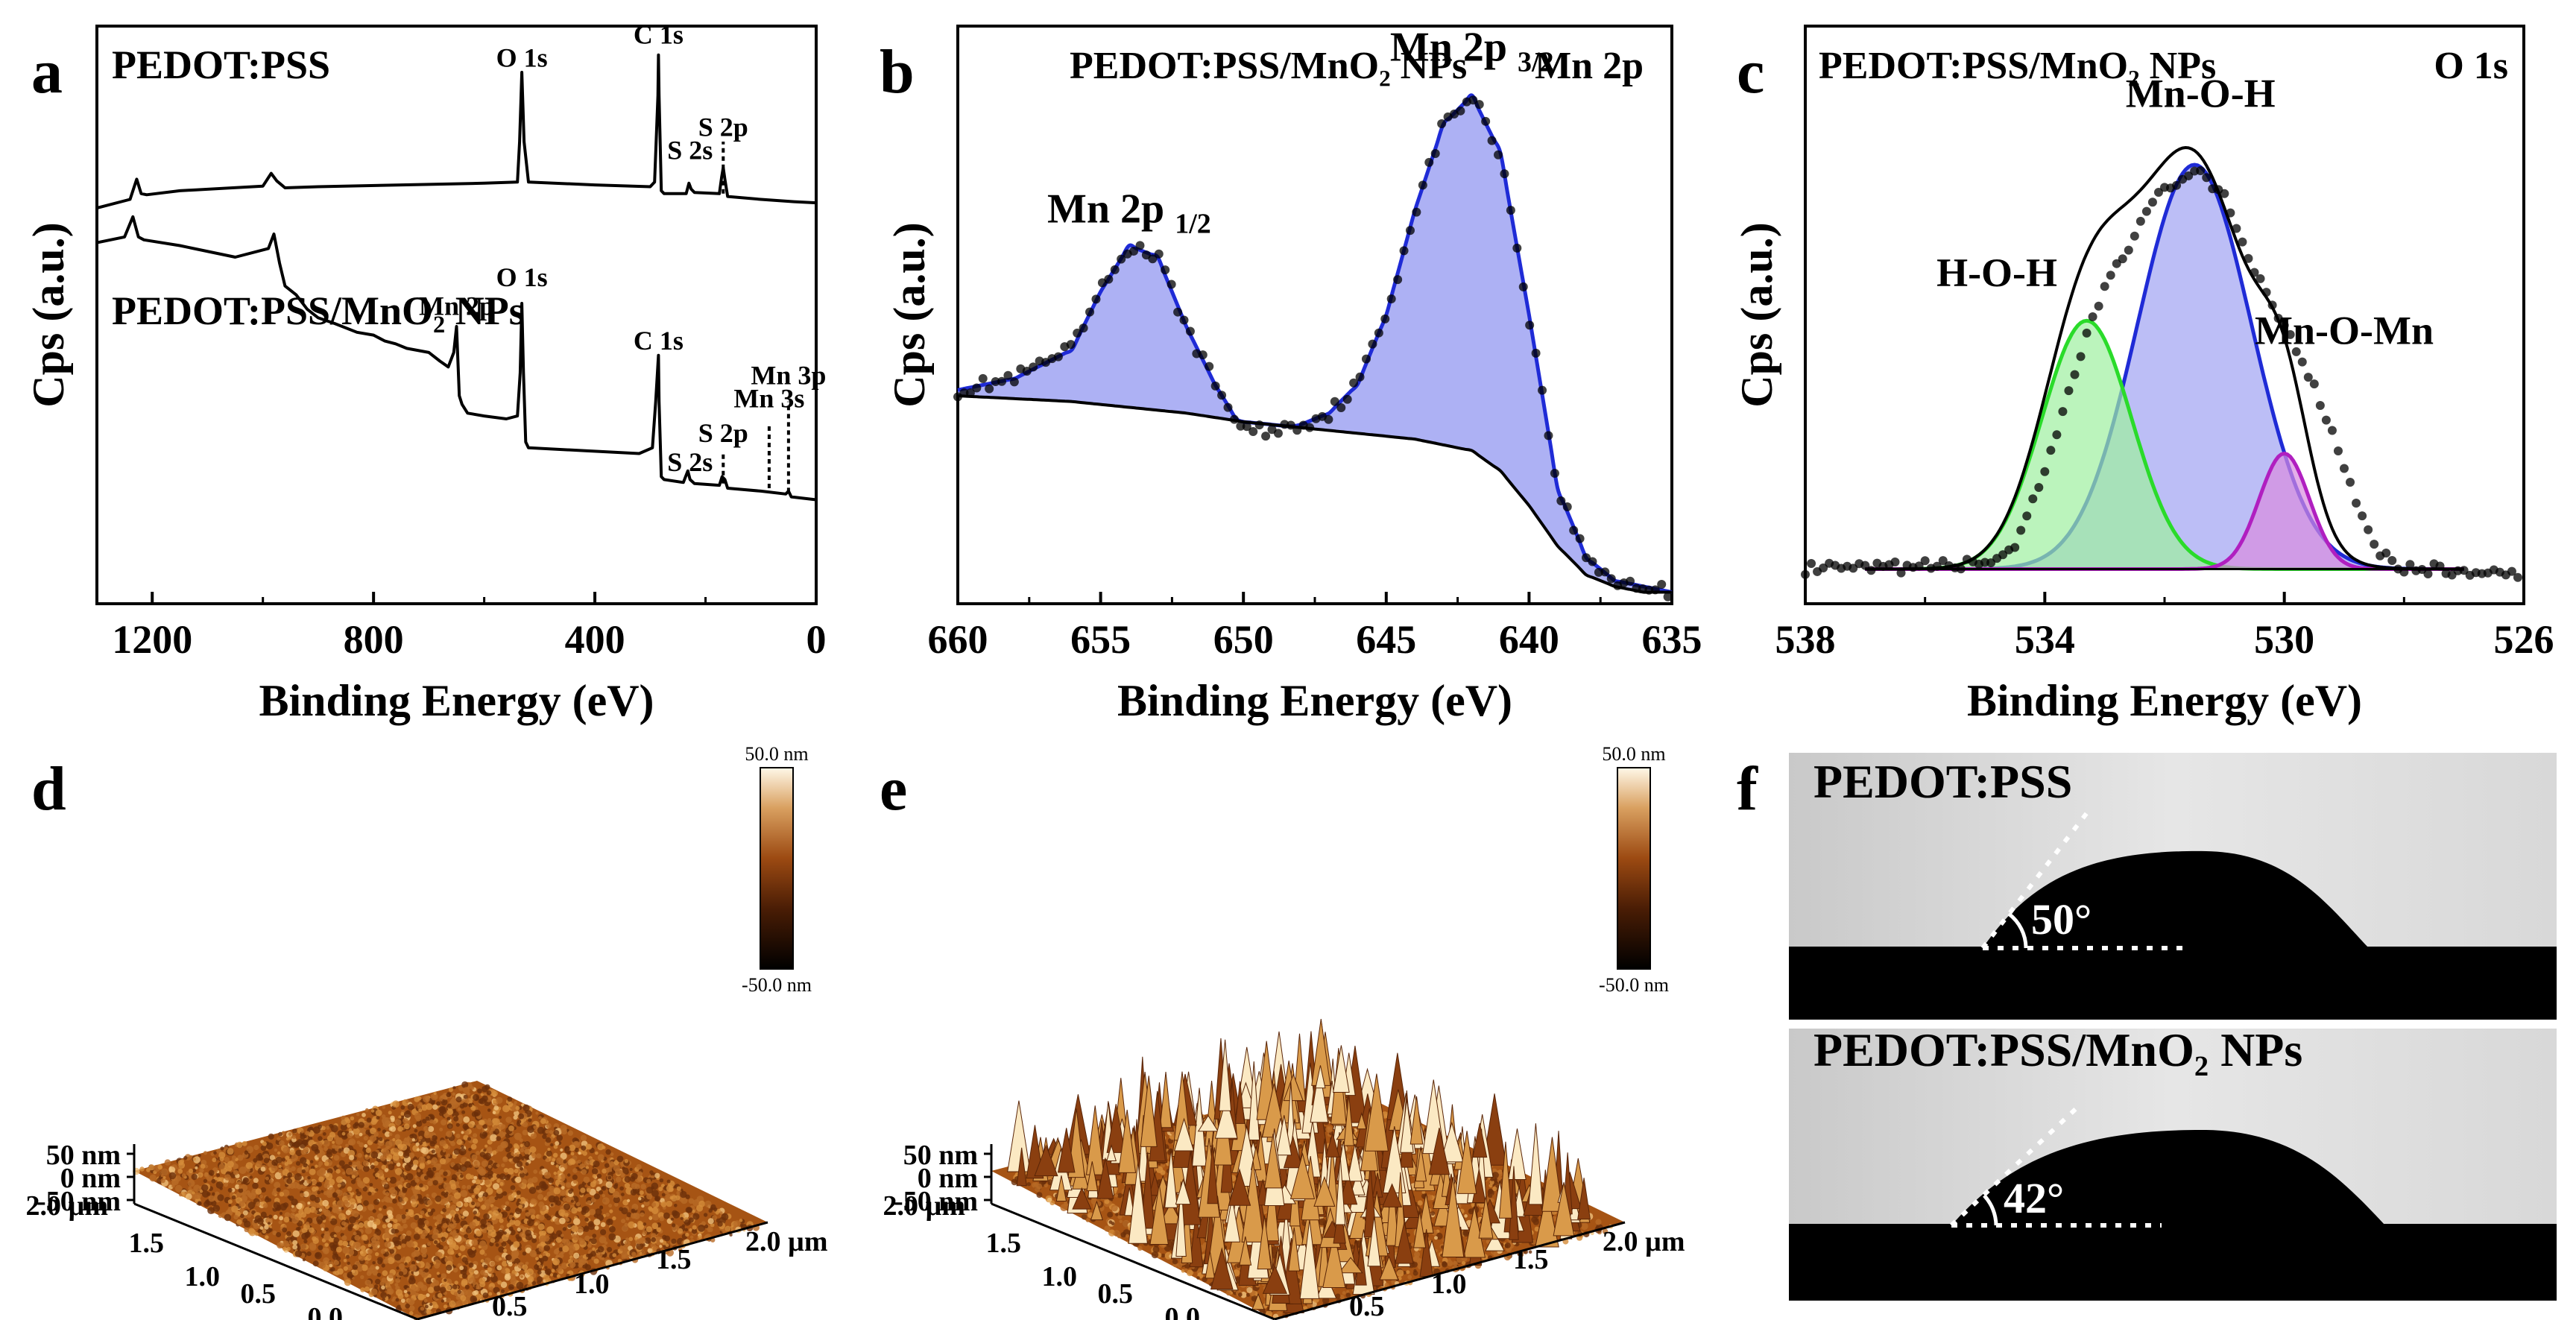  Describe the element at coordinates (522, 277) in the screenshot. I see `peak-annotation: O 1s` at that location.